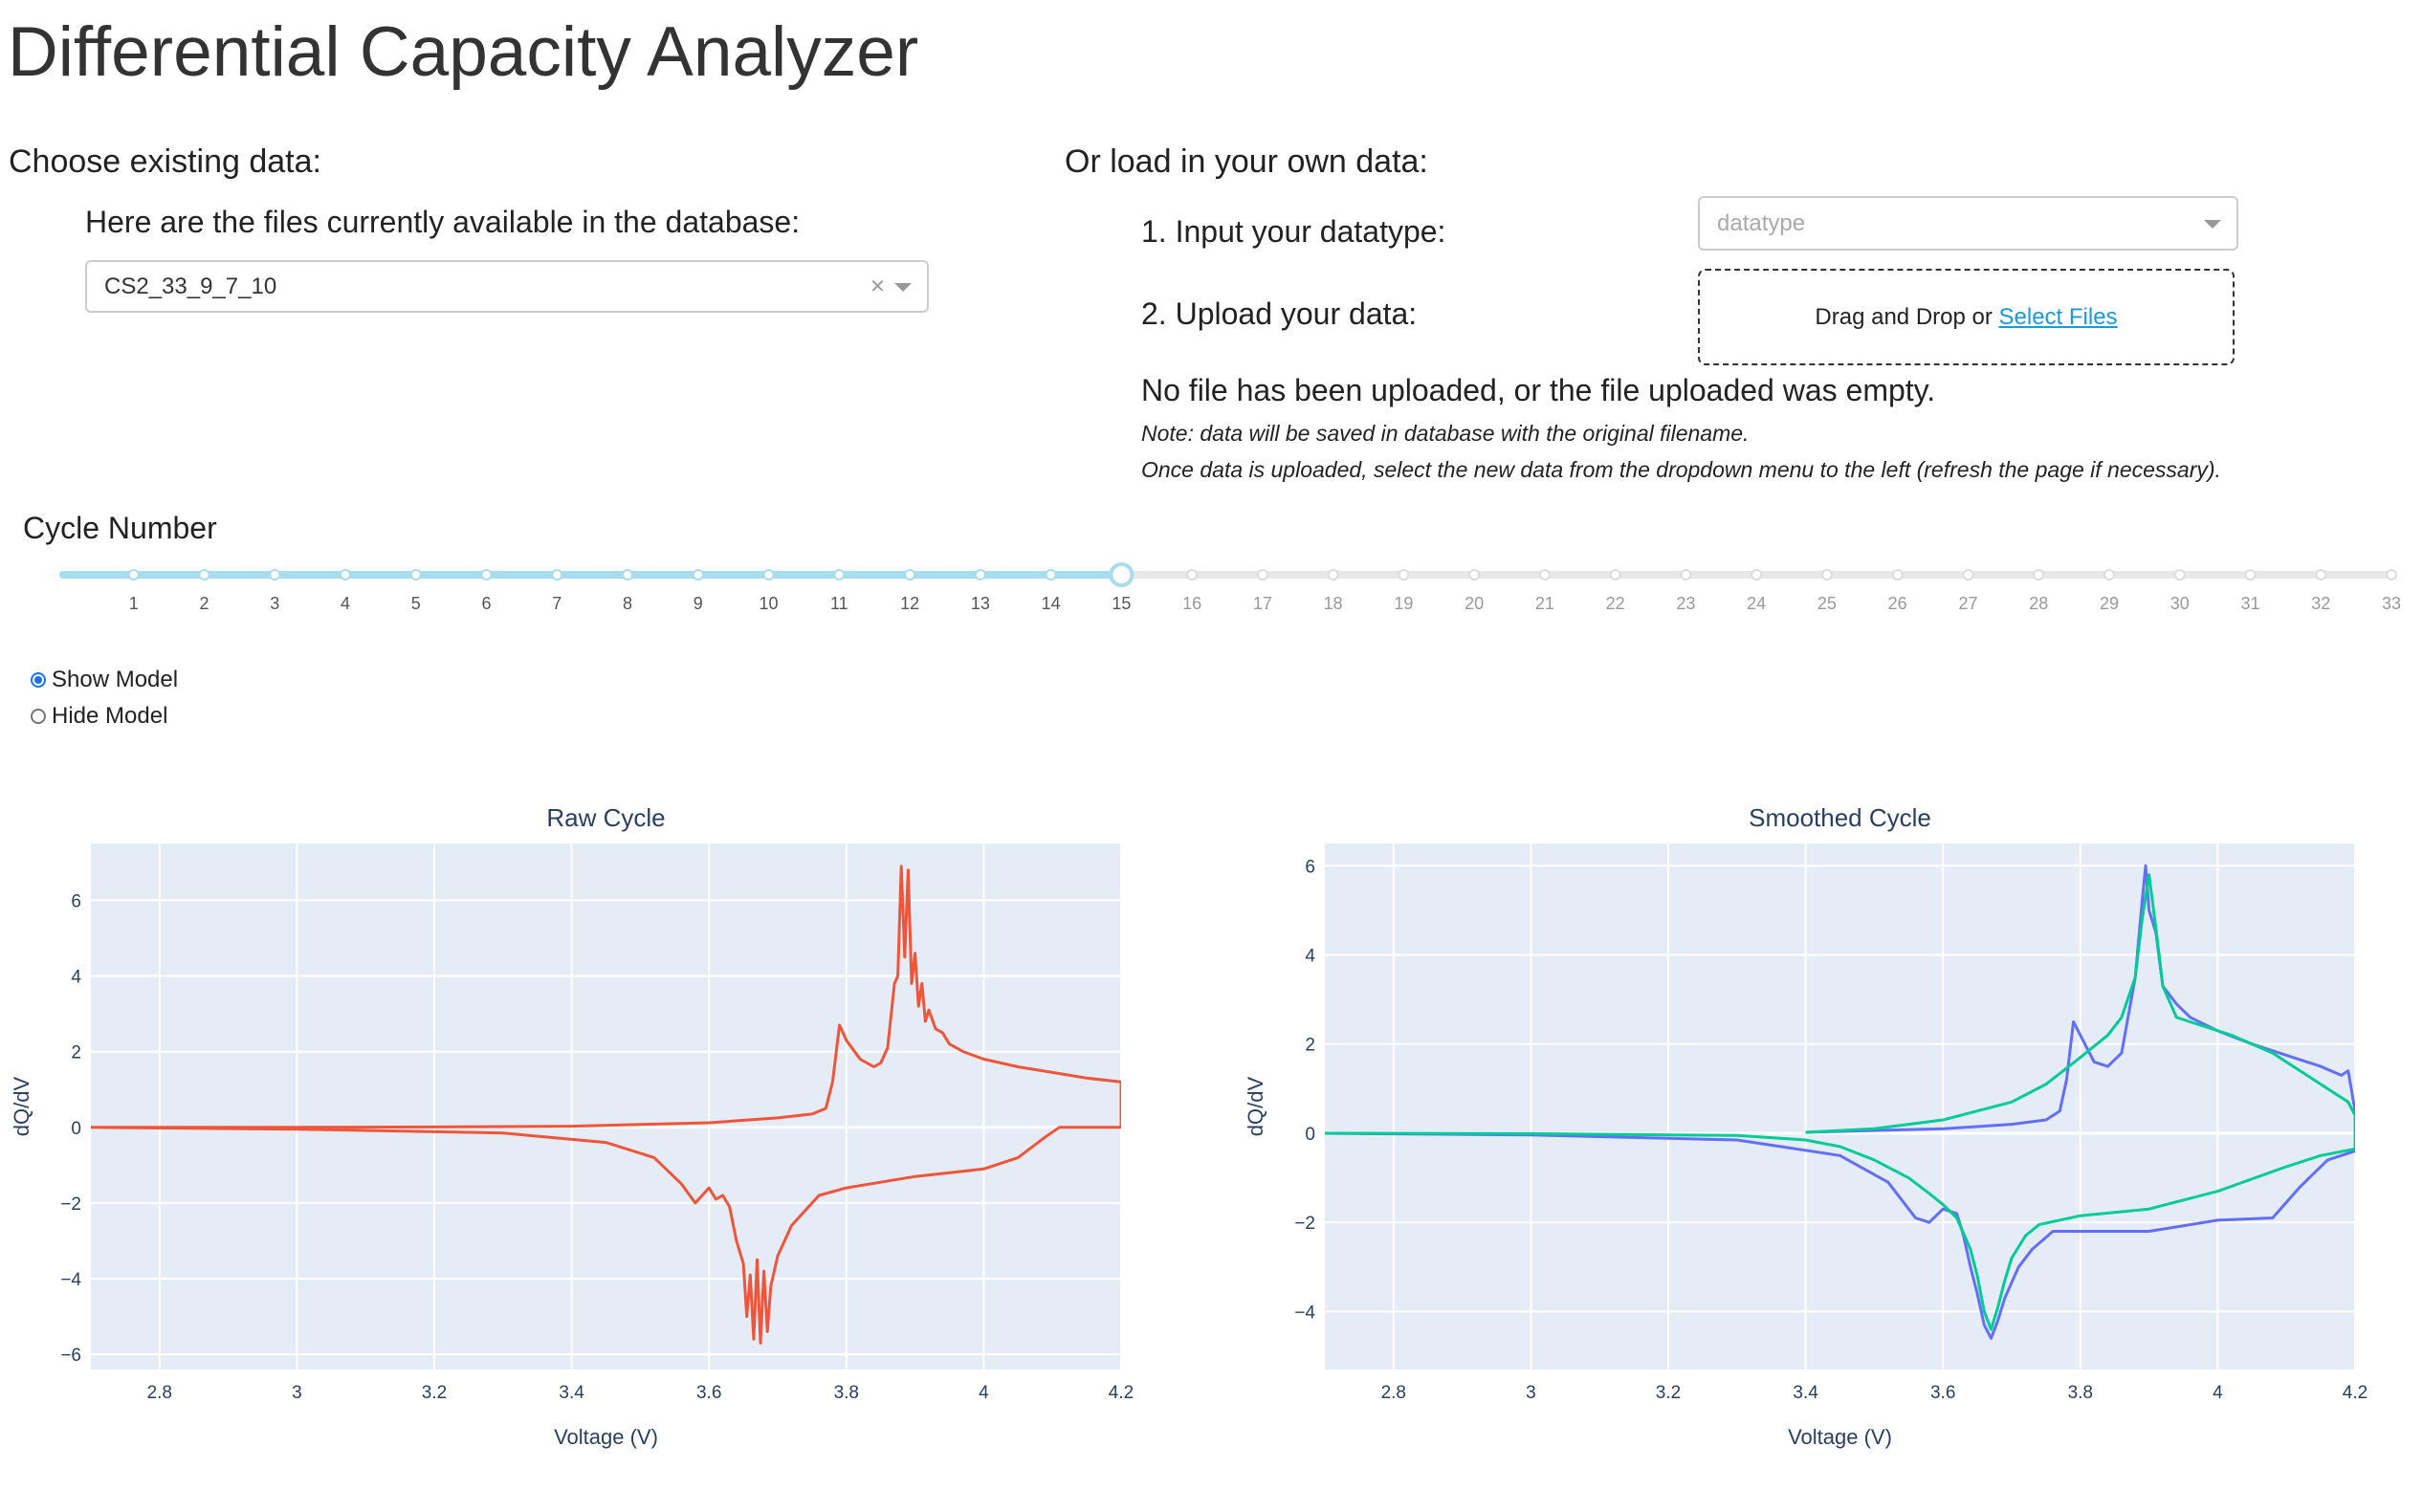 This screenshot has height=1512, width=2423. What do you see at coordinates (877, 284) in the screenshot?
I see `clear-selection-icon: ×` at bounding box center [877, 284].